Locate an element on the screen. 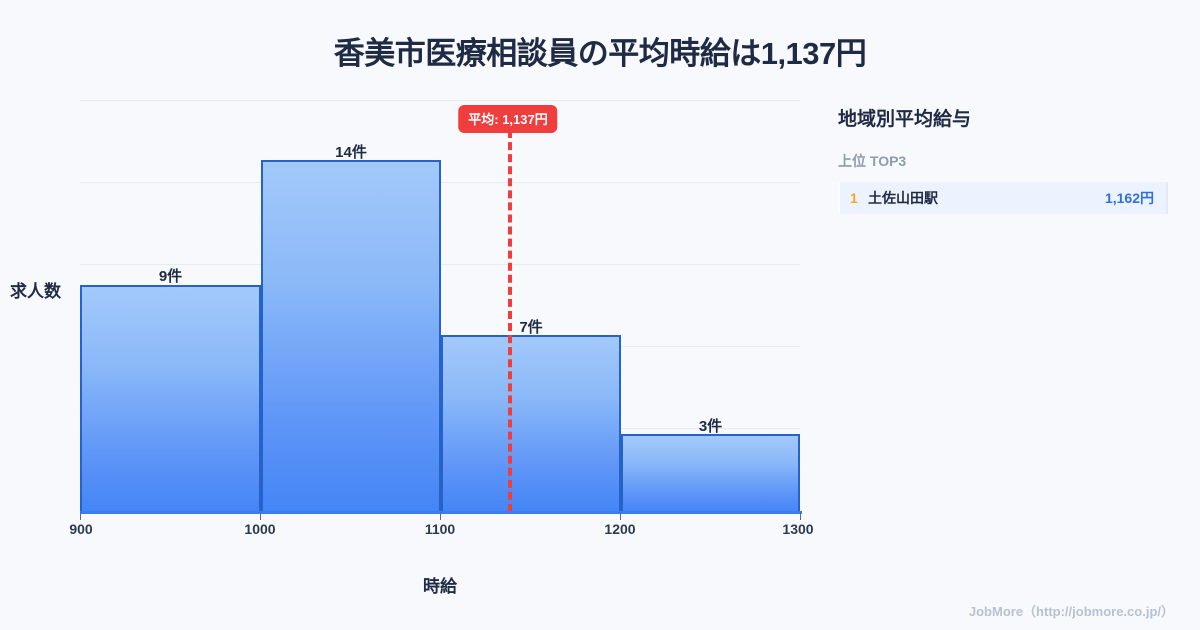 This screenshot has width=1200, height=630. bar-value-label: 14件 is located at coordinates (351, 152).